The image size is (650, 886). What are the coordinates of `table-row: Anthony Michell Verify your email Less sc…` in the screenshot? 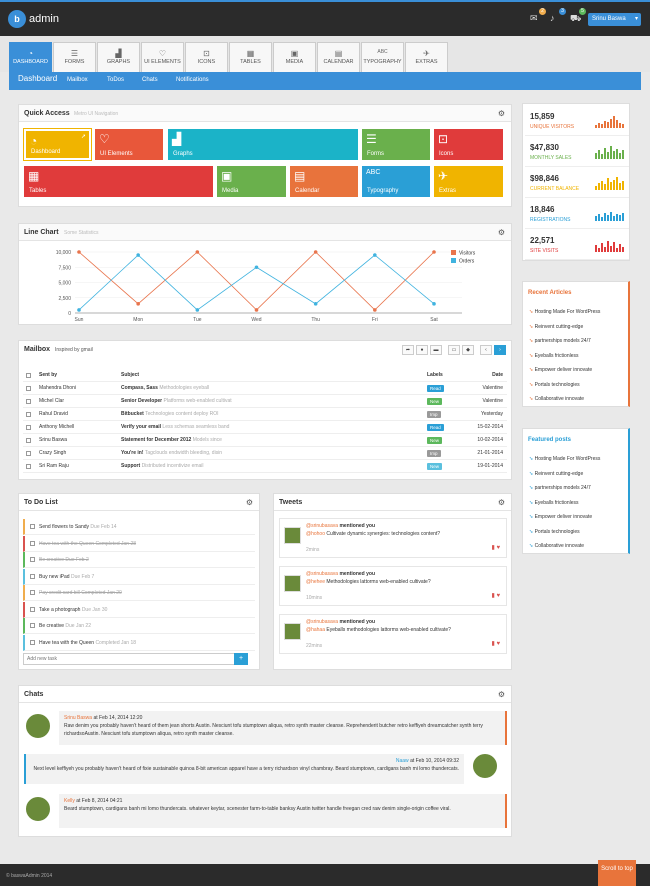 It's located at (265, 427).